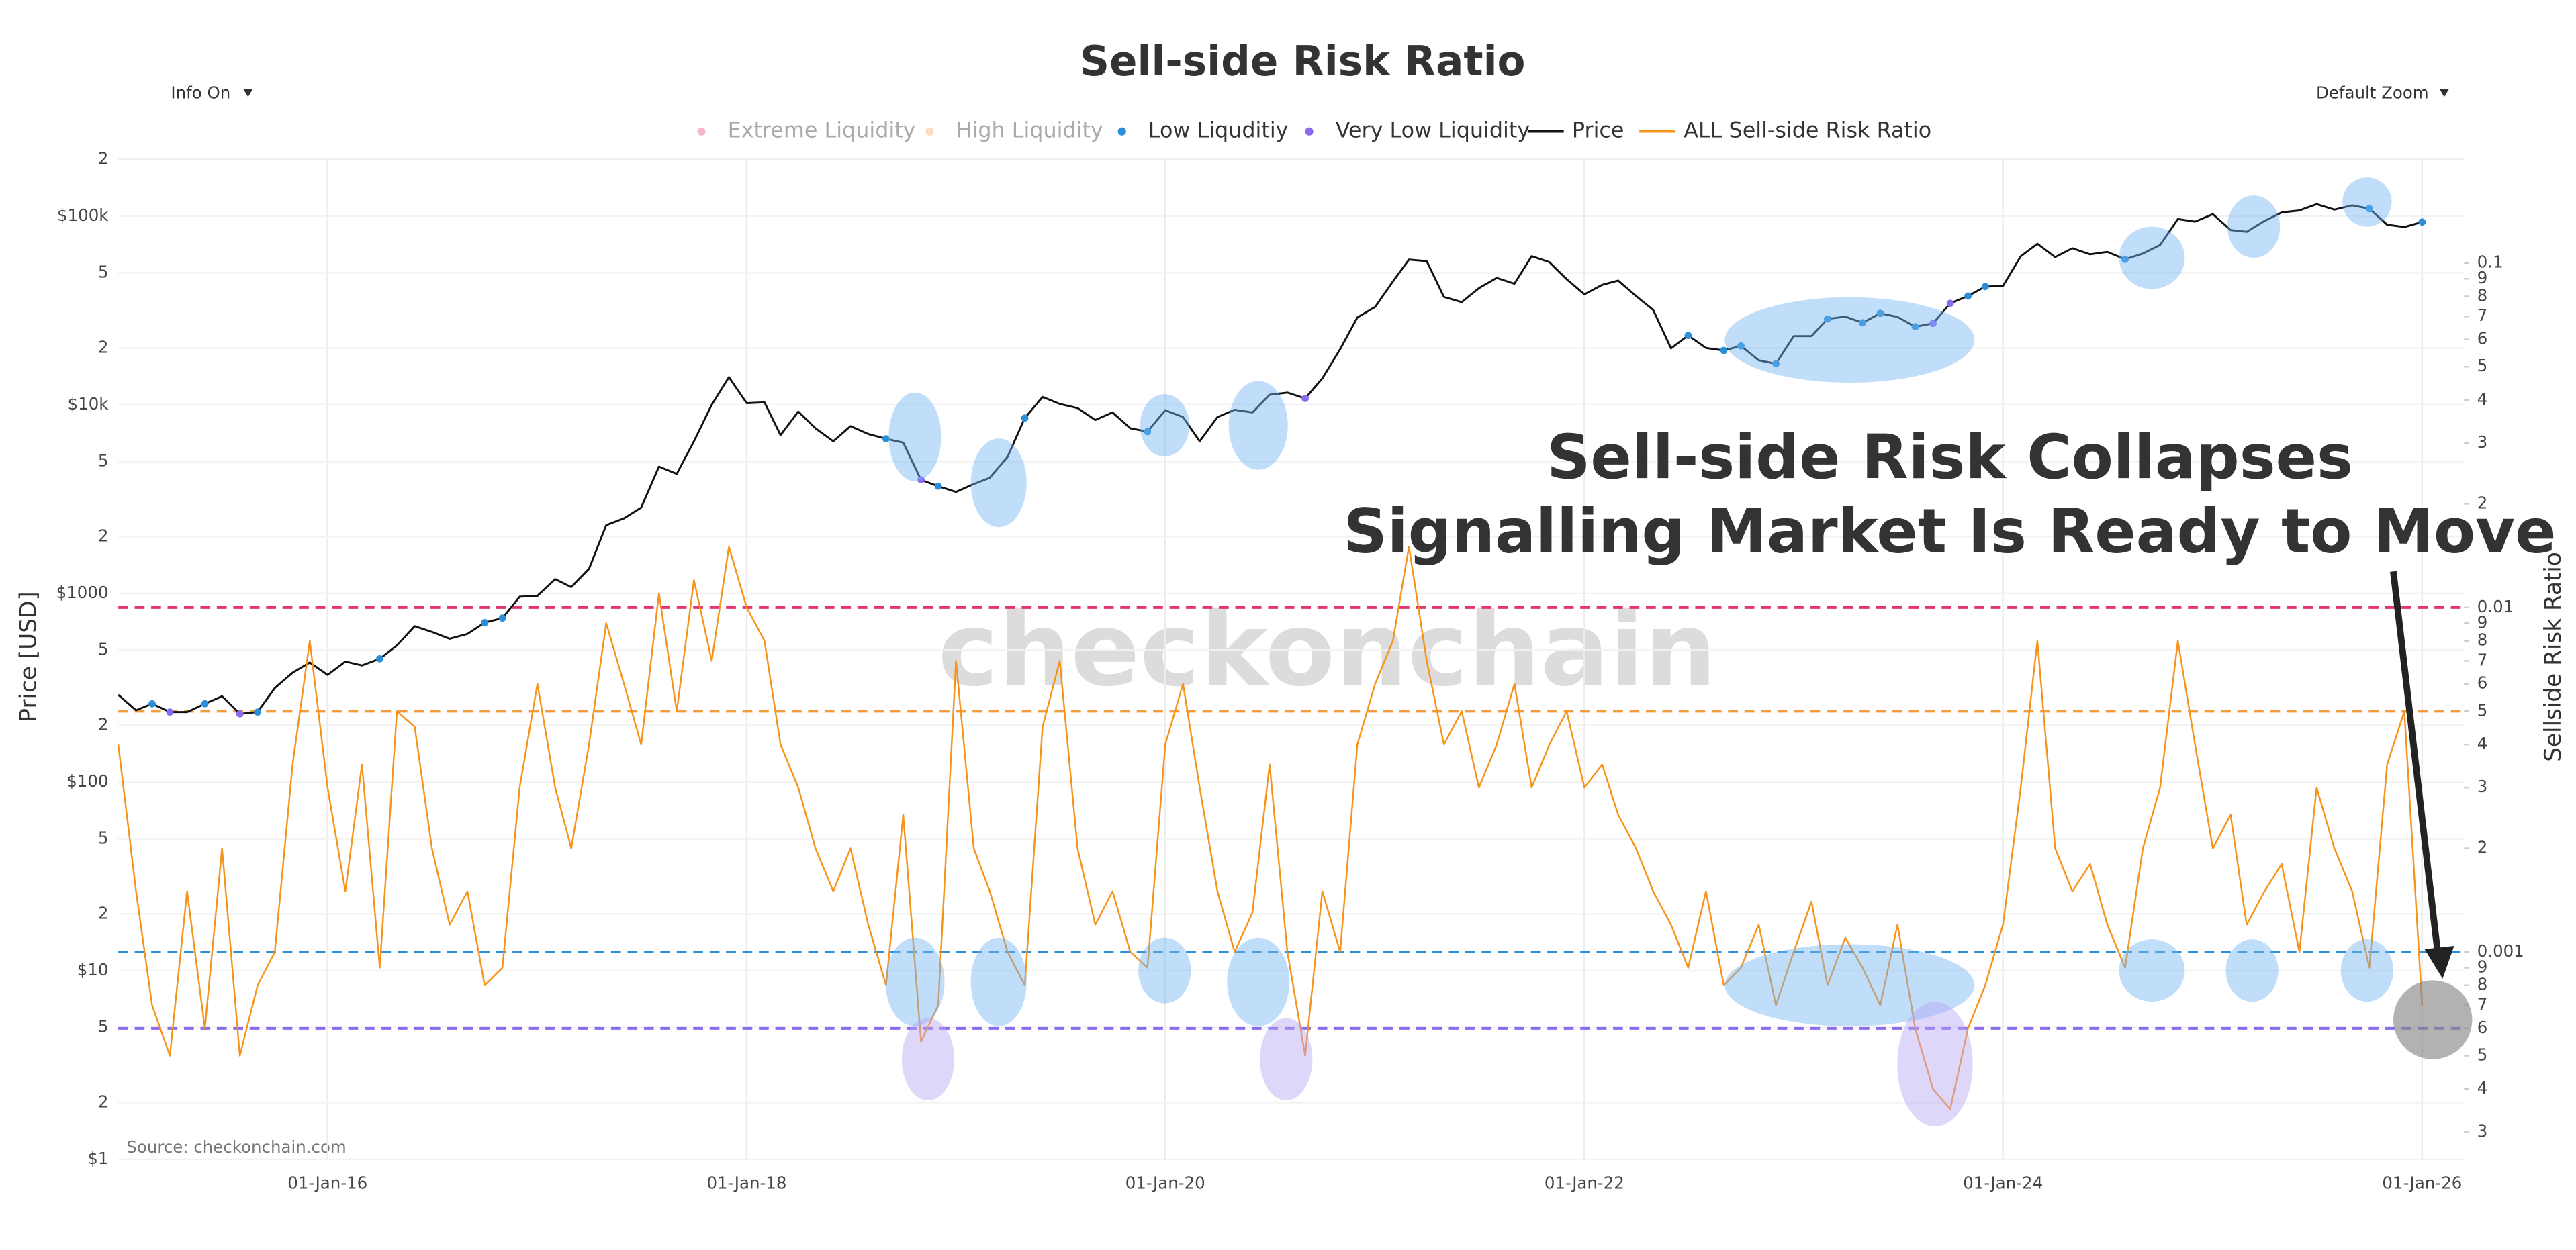  I want to click on y2-tick-label: 8, so click(2482, 985).